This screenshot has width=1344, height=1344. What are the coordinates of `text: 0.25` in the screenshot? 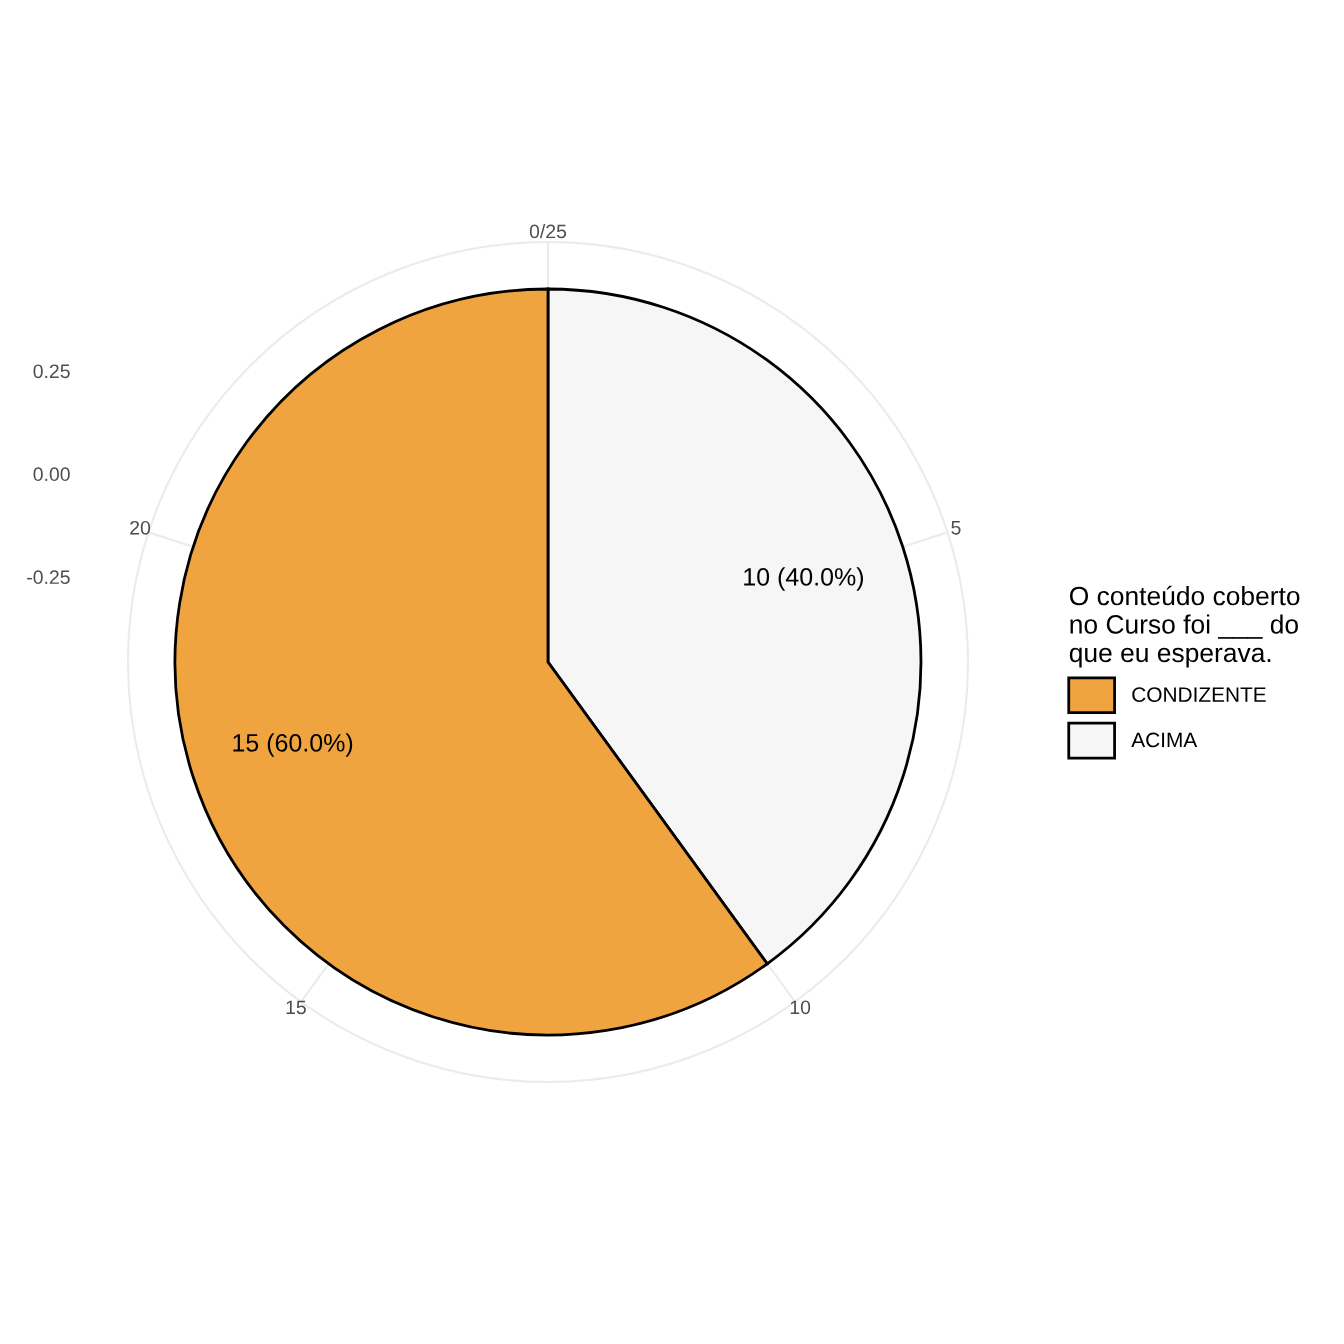 It's located at (51, 371).